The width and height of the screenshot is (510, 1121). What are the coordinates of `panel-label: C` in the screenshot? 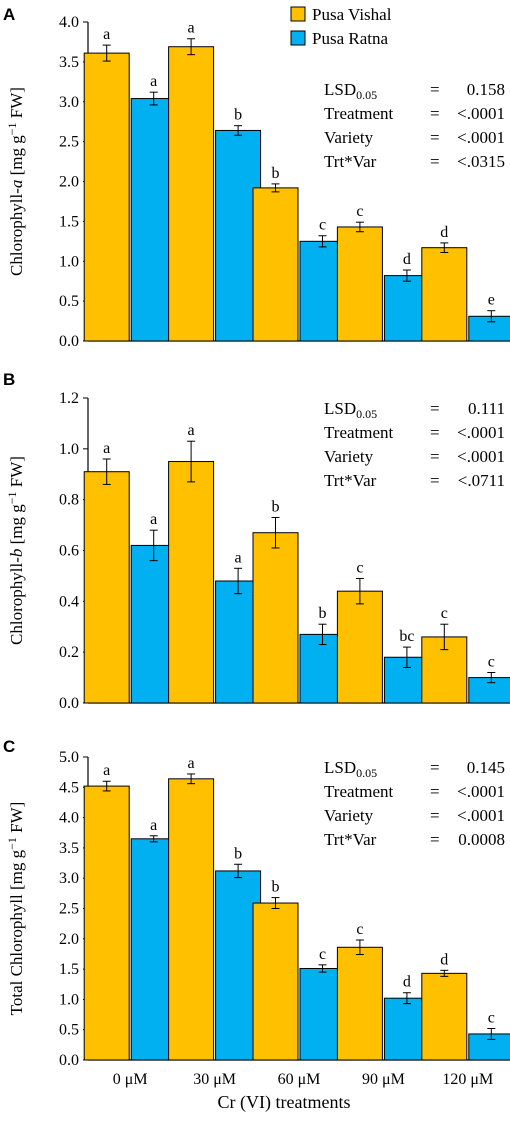 It's located at (9, 746).